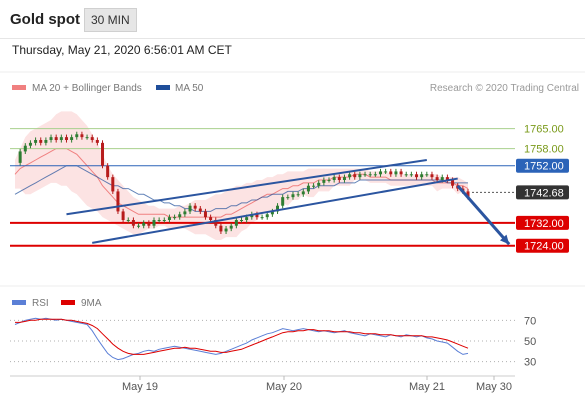 Image resolution: width=585 pixels, height=416 pixels. Describe the element at coordinates (544, 130) in the screenshot. I see `level-label-0: 1765.00` at that location.